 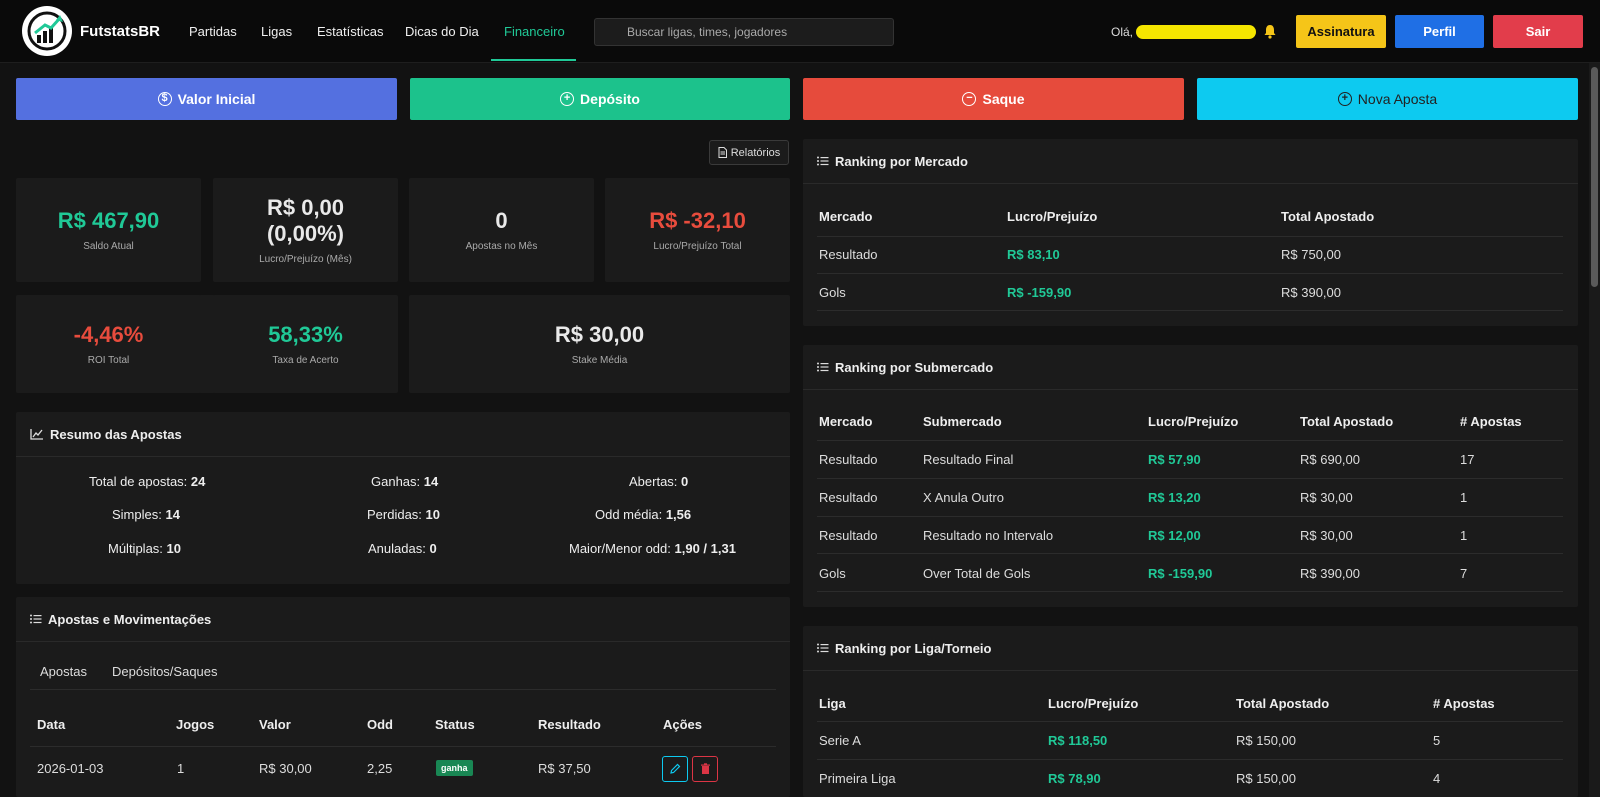 What do you see at coordinates (1538, 31) in the screenshot?
I see `logout-button: Sair` at bounding box center [1538, 31].